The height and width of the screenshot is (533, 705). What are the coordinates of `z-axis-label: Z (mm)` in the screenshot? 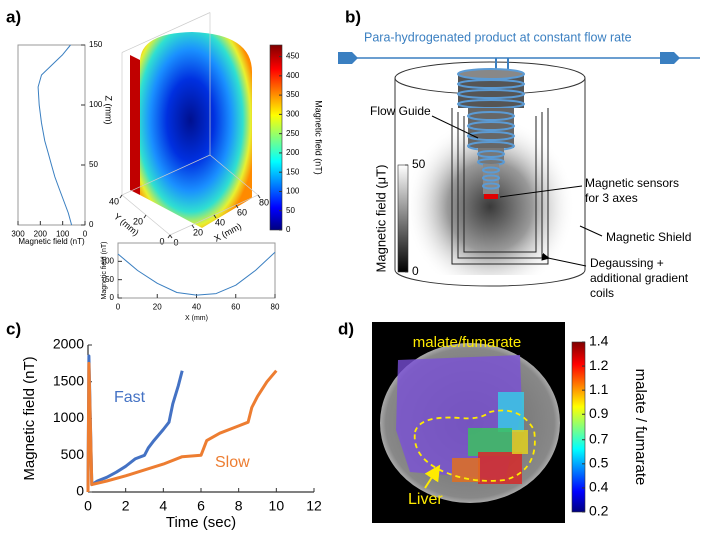 It's located at (109, 110).